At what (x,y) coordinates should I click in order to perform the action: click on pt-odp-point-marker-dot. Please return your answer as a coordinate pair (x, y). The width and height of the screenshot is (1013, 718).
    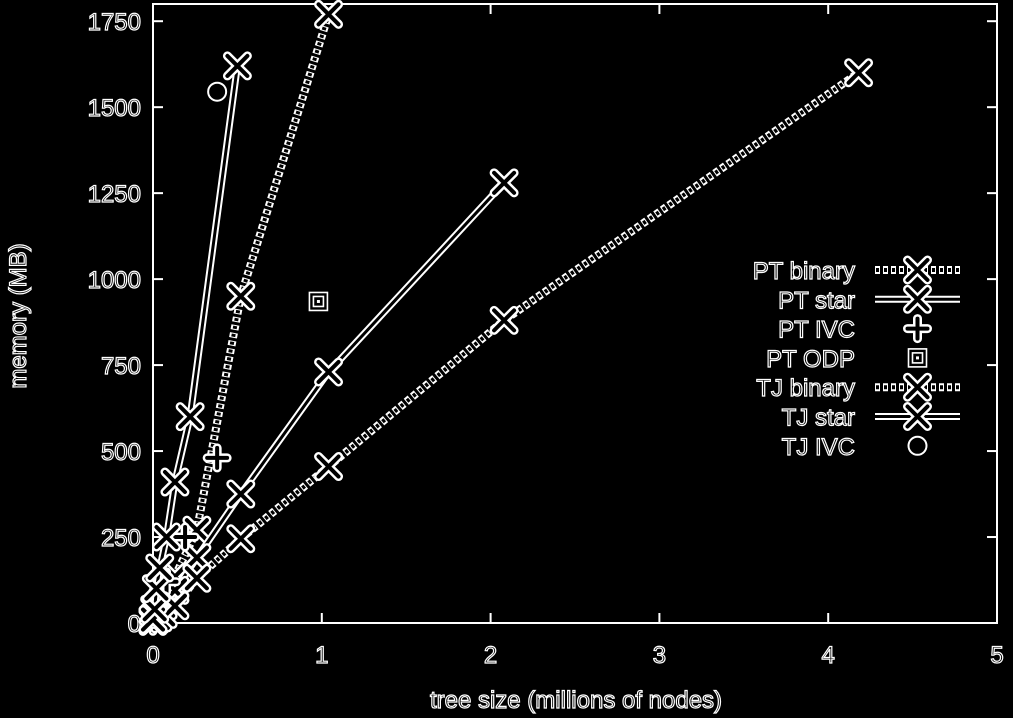
    Looking at the image, I should click on (318, 301).